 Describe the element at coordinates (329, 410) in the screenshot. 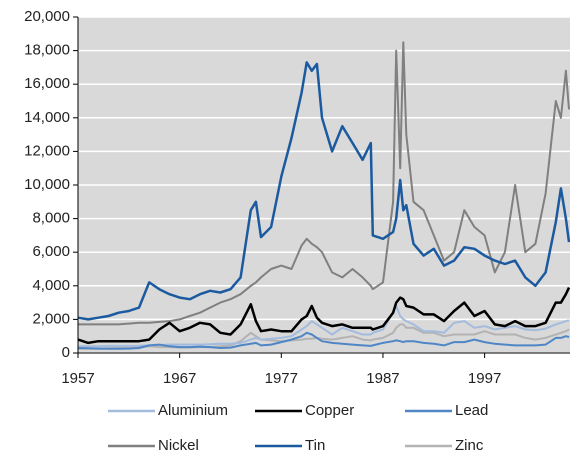

I see `legend-label: Copper` at that location.